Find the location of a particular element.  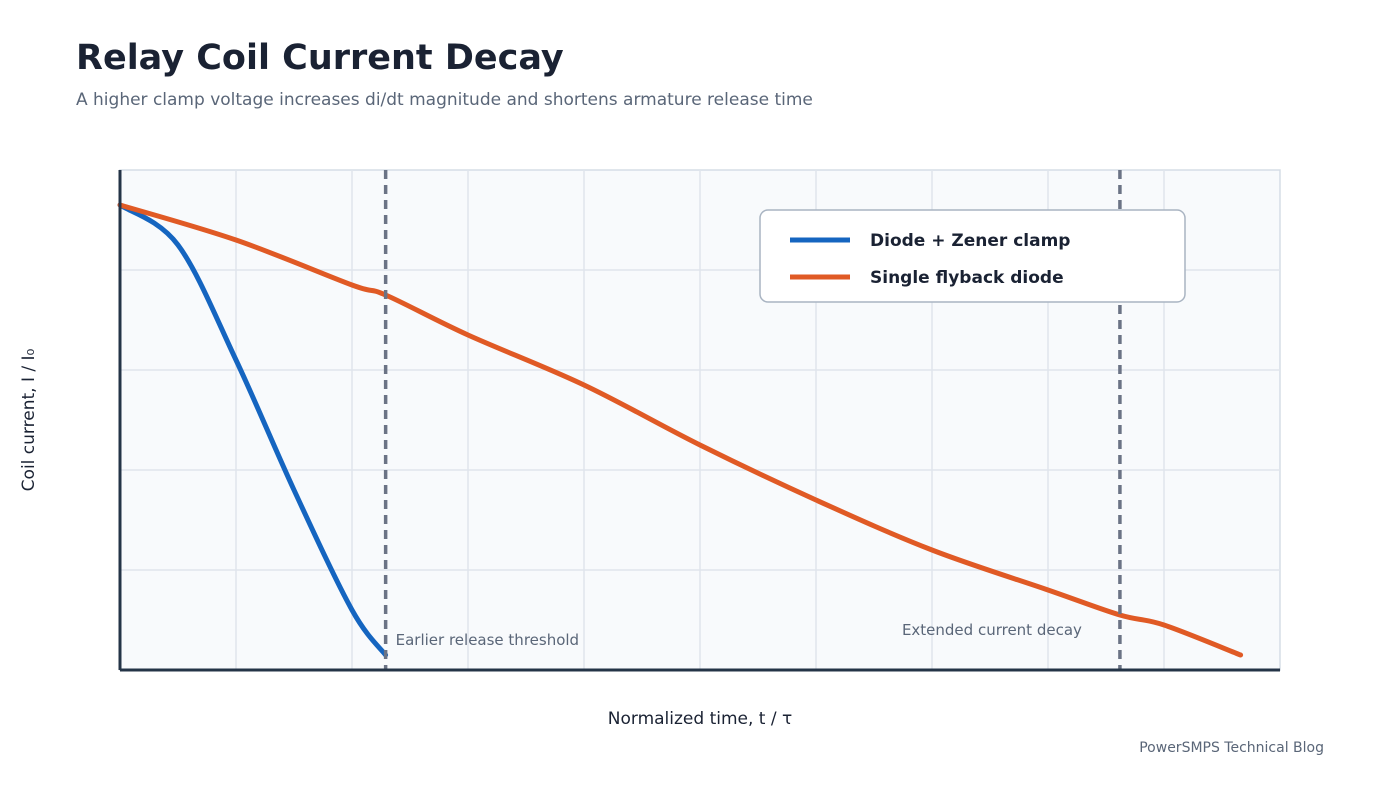

x-axis-label: Normalized time, t / τ is located at coordinates (700, 719).